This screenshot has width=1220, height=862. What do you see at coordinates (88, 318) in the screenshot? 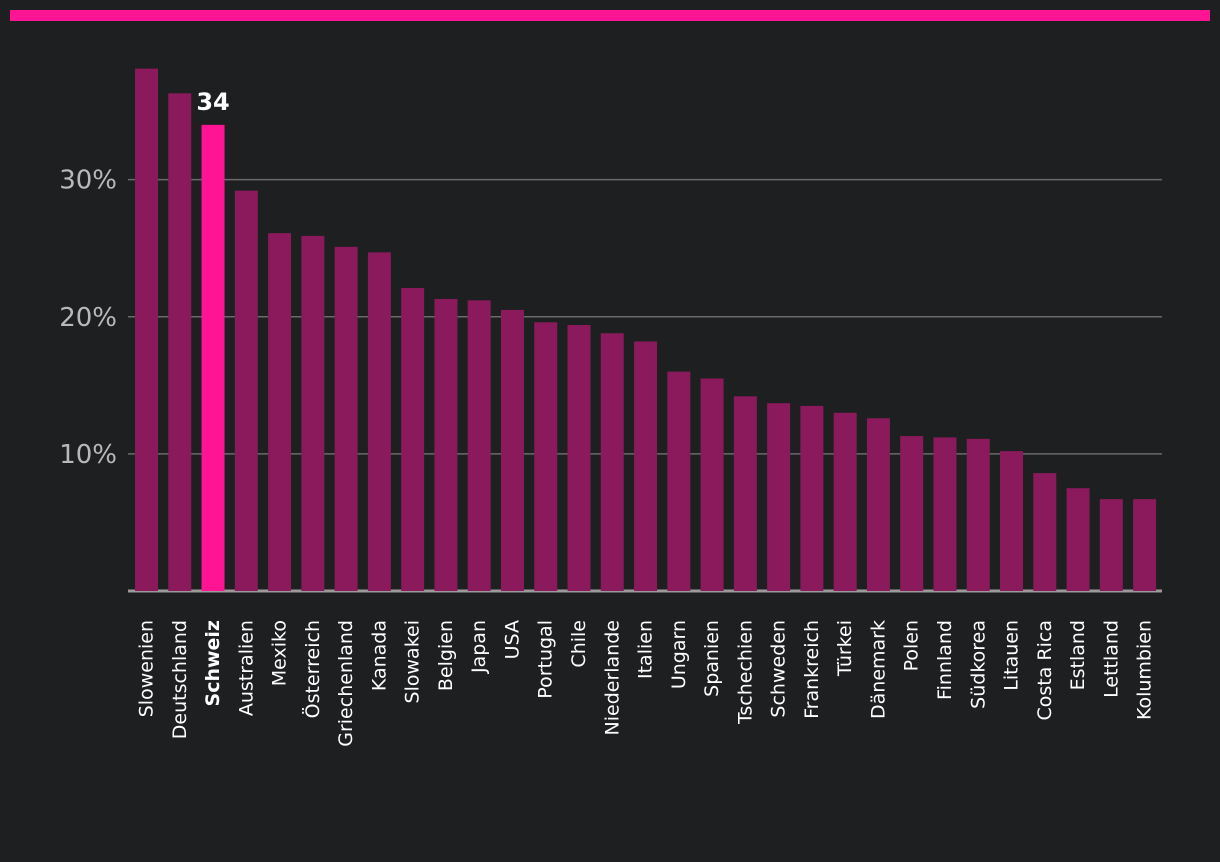
I see `y-tick-label: 20%` at bounding box center [88, 318].